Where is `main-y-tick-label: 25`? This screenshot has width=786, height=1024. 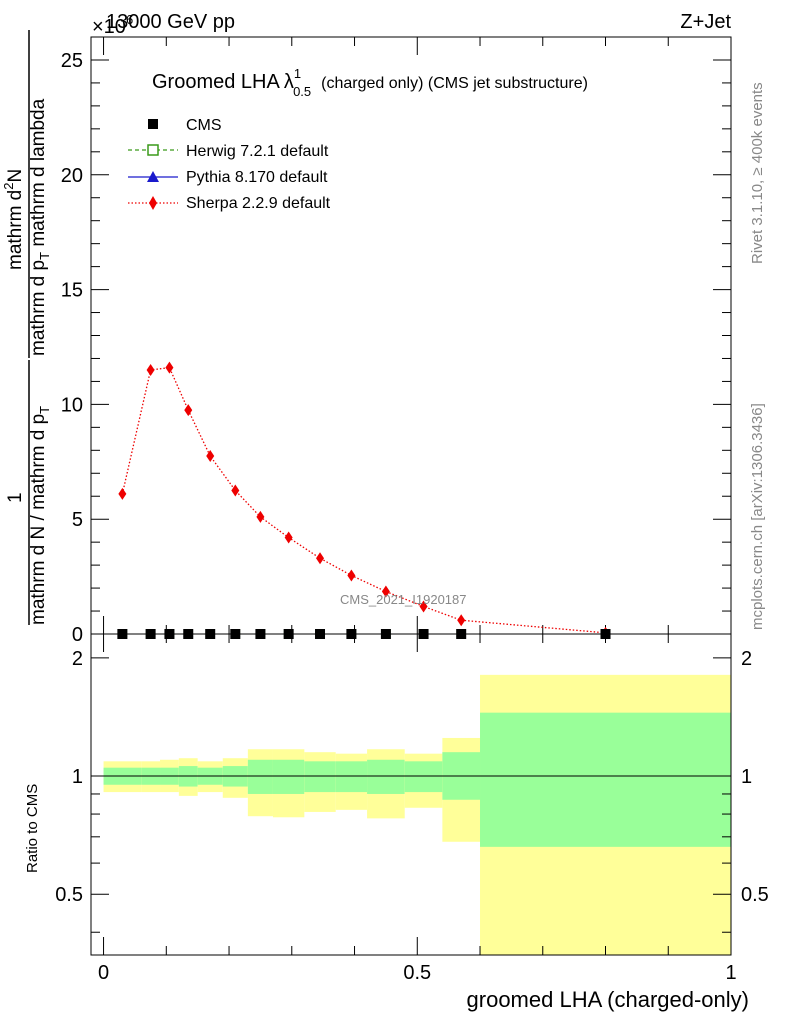 main-y-tick-label: 25 is located at coordinates (72, 61).